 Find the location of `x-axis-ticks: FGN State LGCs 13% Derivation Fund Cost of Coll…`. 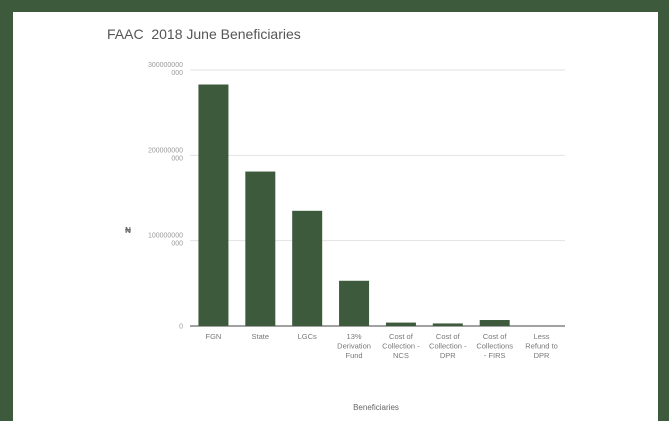

x-axis-ticks: FGN State LGCs 13% Derivation Fund Cost of Coll… is located at coordinates (382, 346).